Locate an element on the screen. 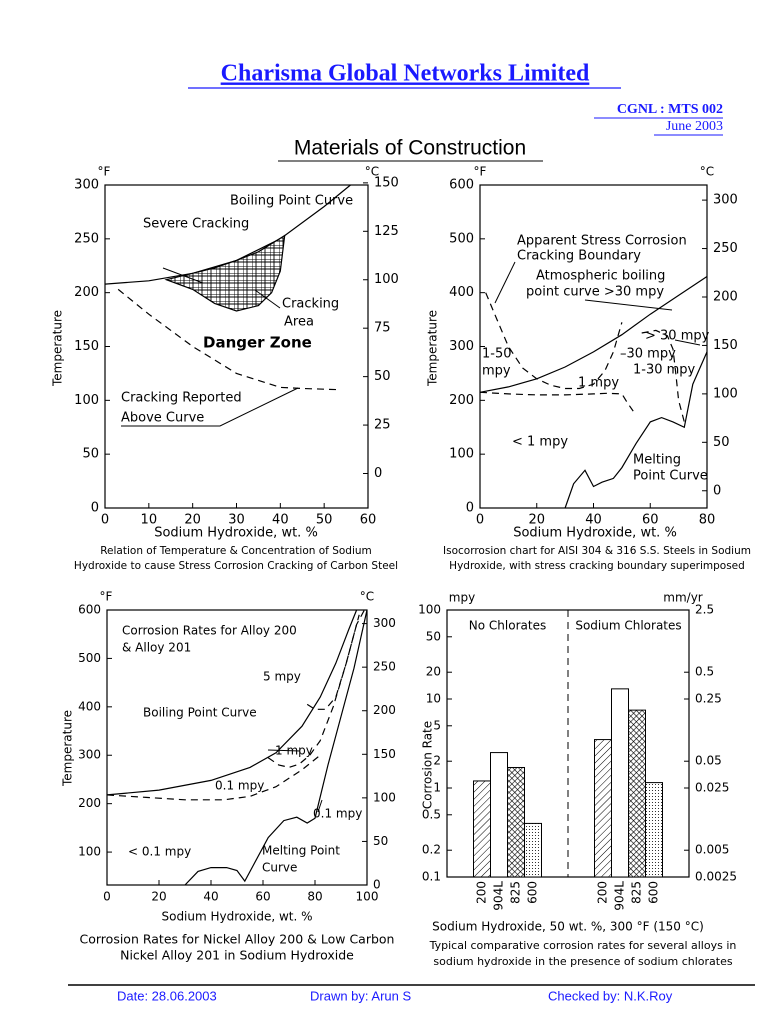 The image size is (768, 1024). y2-tick-label: 150 is located at coordinates (725, 345).